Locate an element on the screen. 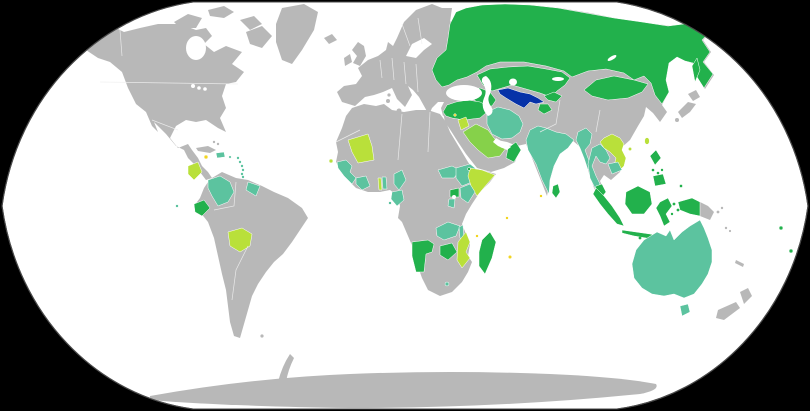 This screenshot has width=810, height=411. region-corsica is located at coordinates (389, 95).